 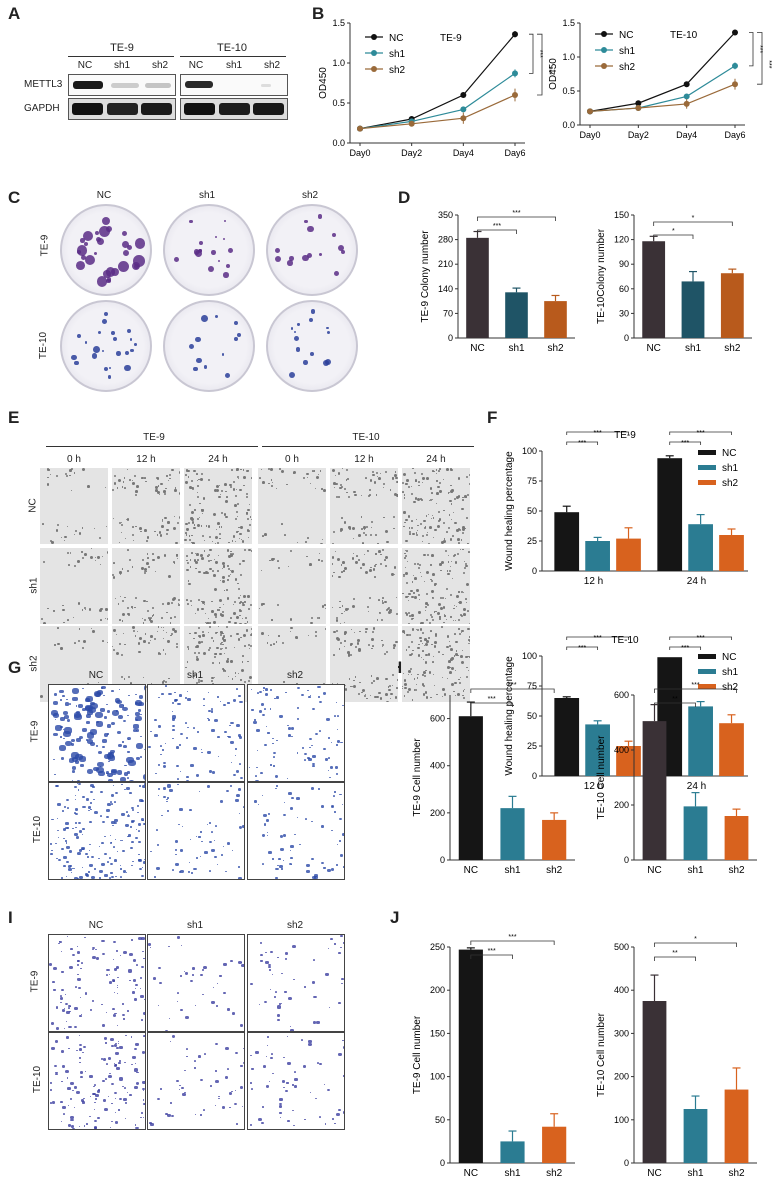 I want to click on transwell-image, so click(x=196, y=983).